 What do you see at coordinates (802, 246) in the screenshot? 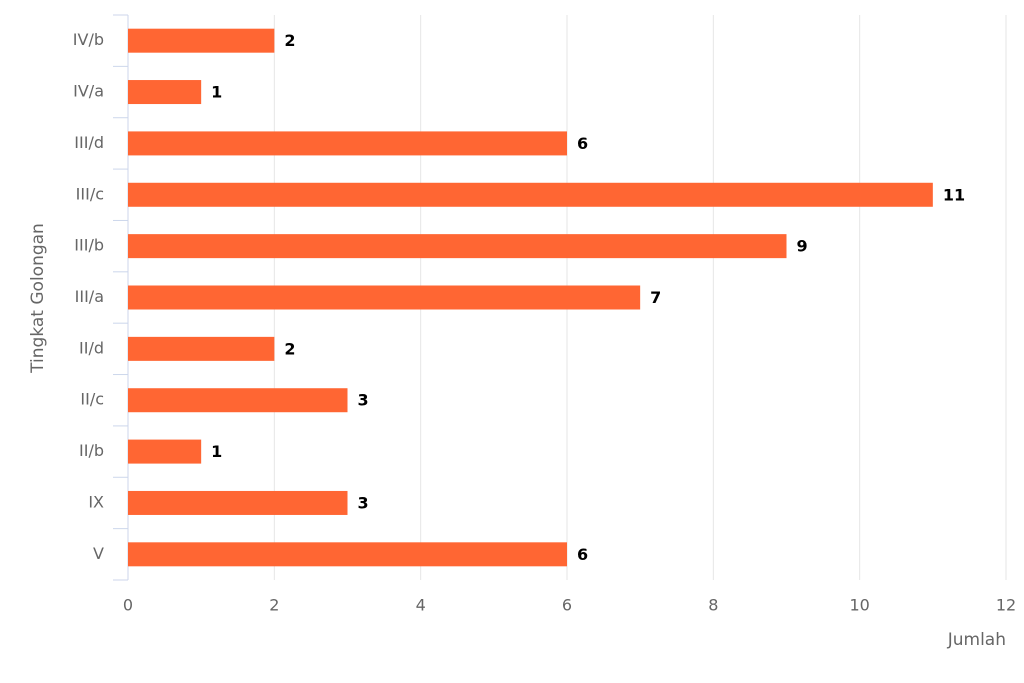
I see `value-label: 9` at bounding box center [802, 246].